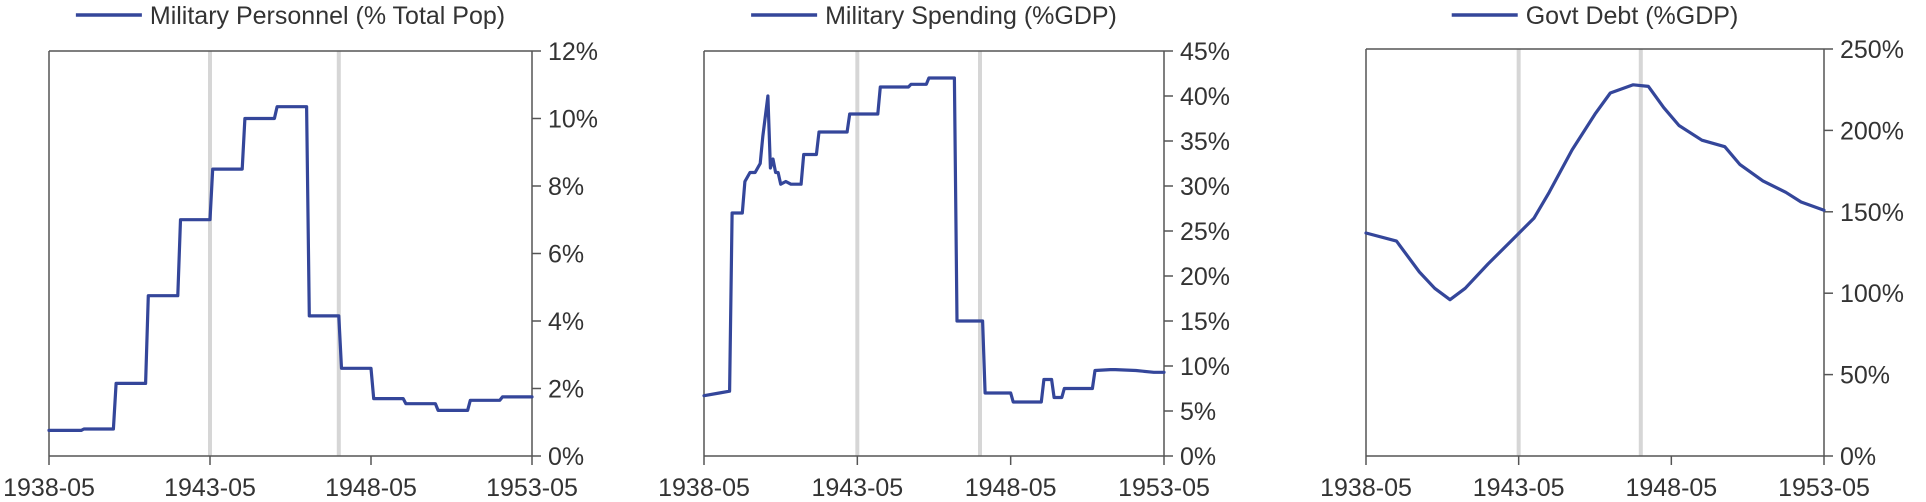 This screenshot has width=1926, height=502. What do you see at coordinates (1872, 50) in the screenshot?
I see `y-tick-label: 250%` at bounding box center [1872, 50].